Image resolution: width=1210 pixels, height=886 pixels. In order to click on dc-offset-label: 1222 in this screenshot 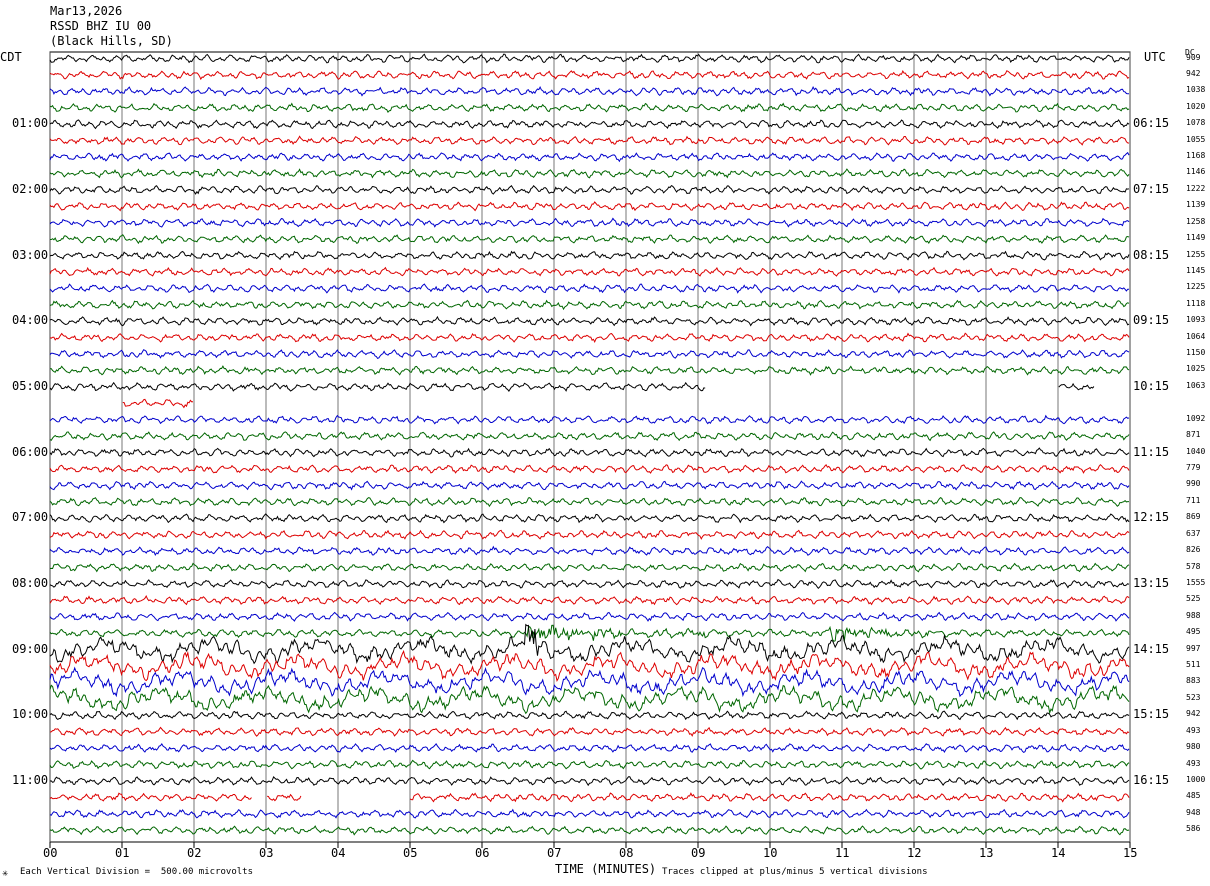, I will do `click(1196, 188)`.